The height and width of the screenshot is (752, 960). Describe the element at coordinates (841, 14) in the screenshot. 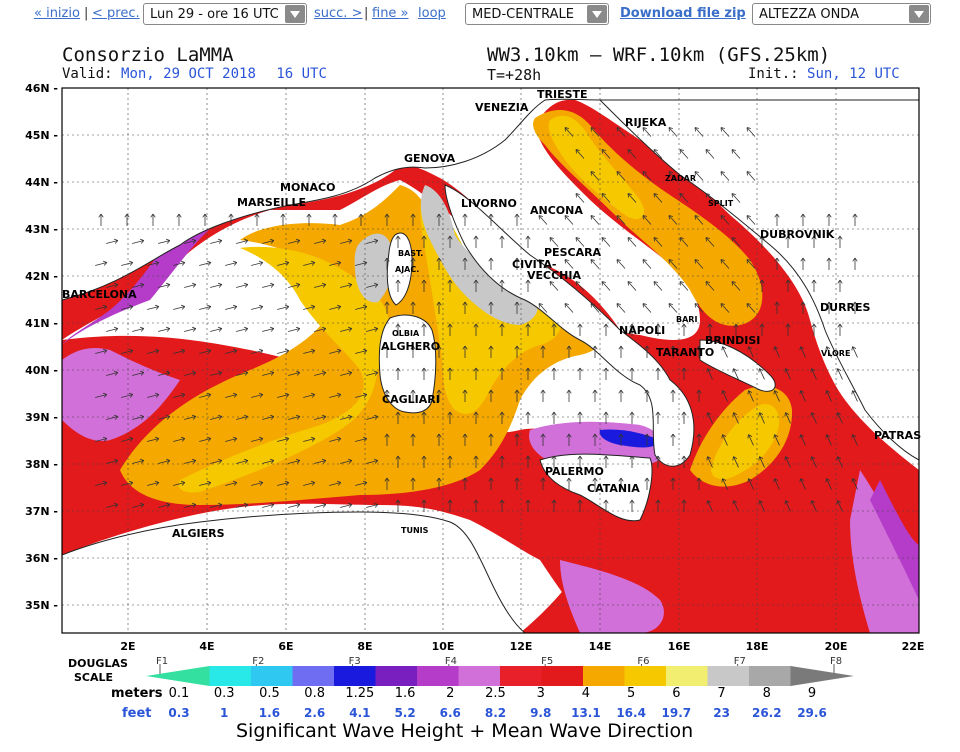

I see `variable-select: ALTEZZA ONDA` at that location.